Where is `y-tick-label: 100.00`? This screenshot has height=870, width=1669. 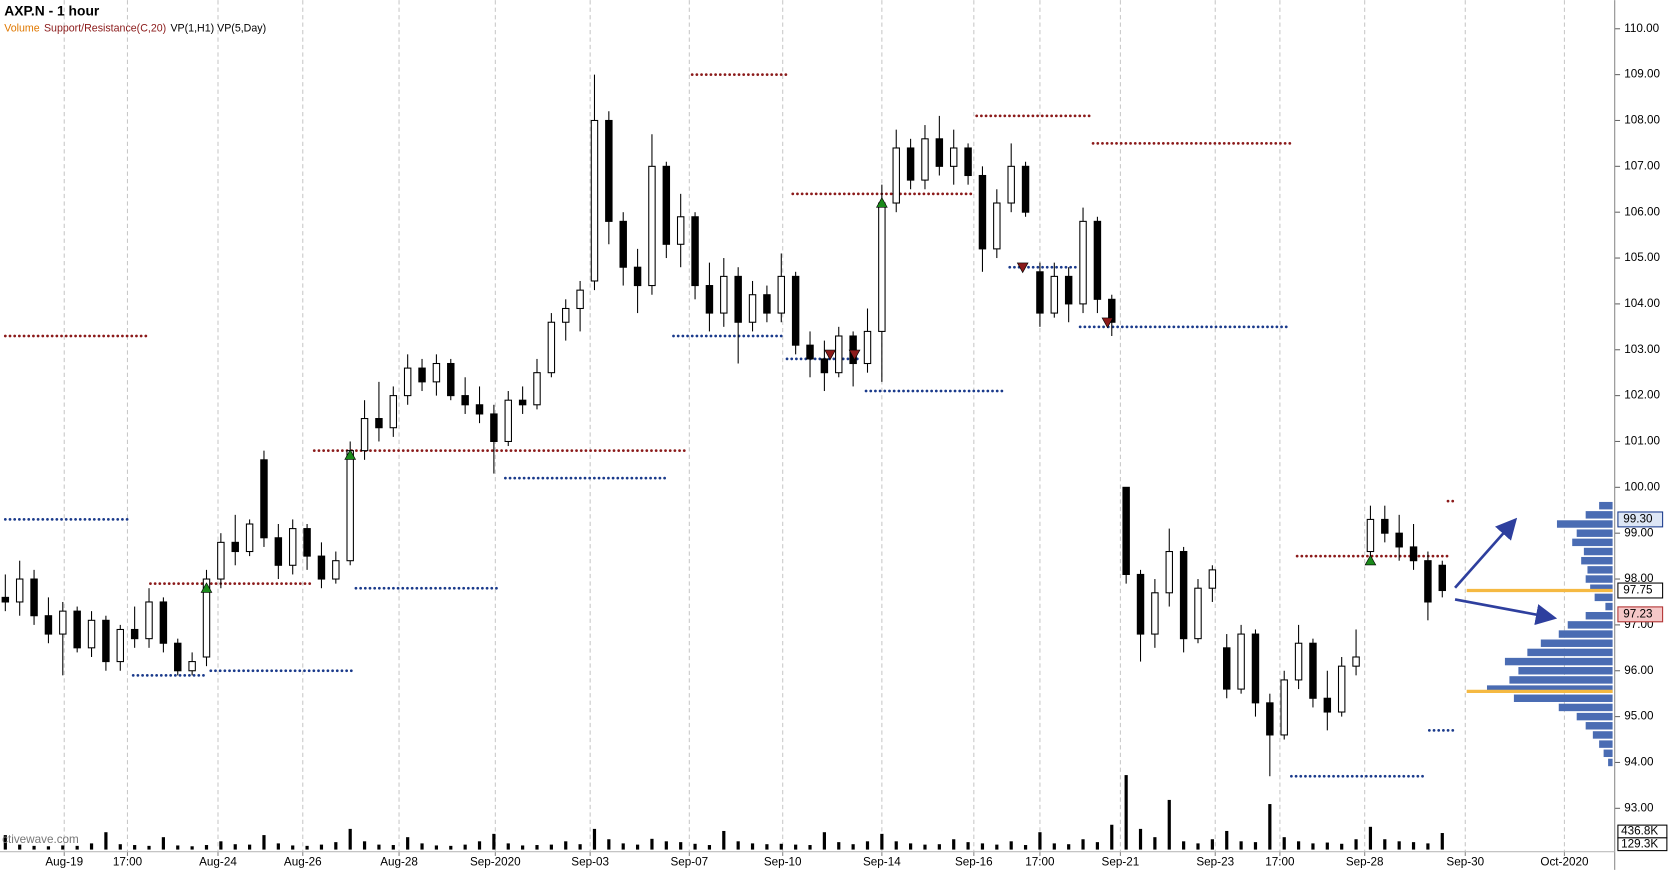 y-tick-label: 100.00 is located at coordinates (1642, 486).